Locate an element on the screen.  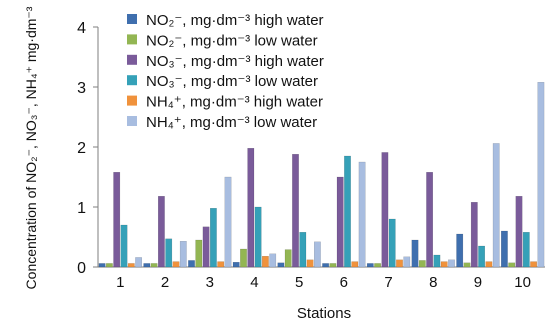
y-tick-label: 1 is located at coordinates (81, 208).